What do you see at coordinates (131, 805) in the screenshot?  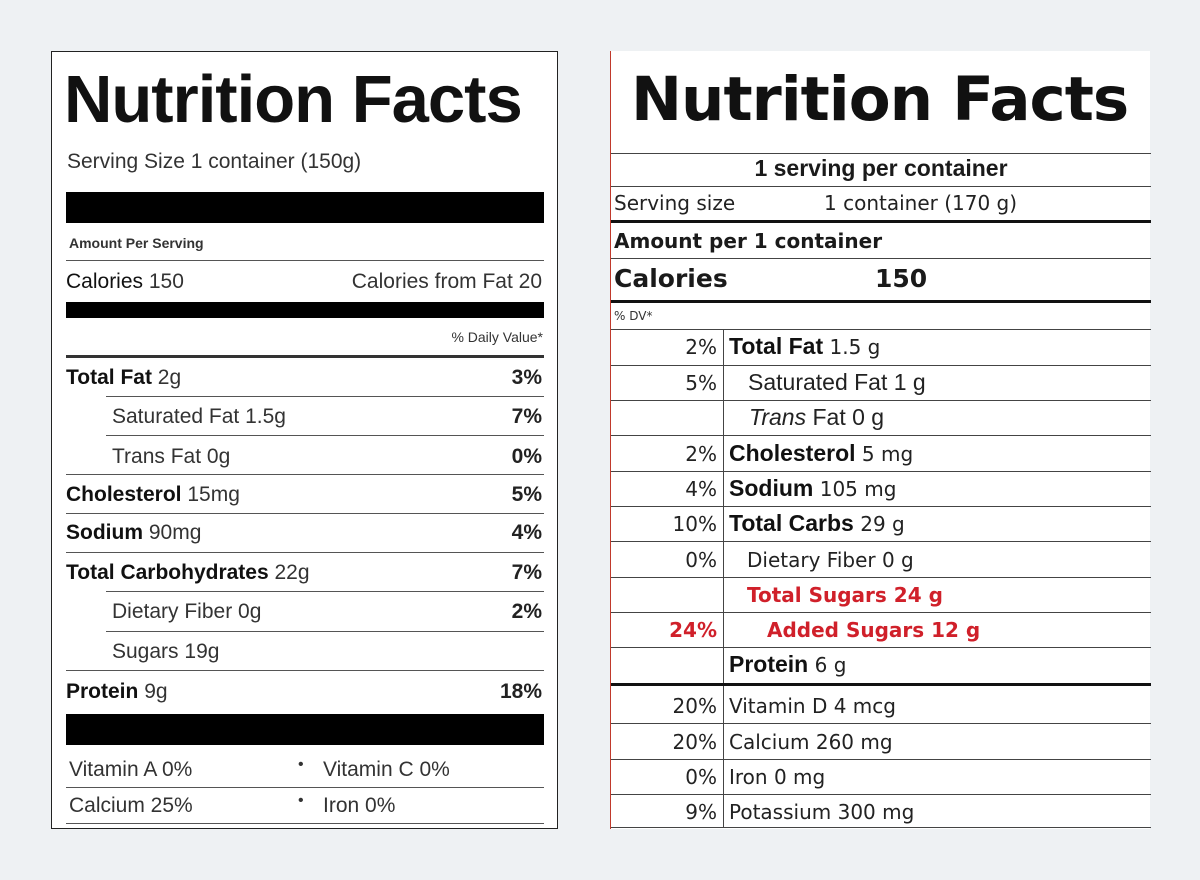 I see `old-calcium: Calcium 25%` at bounding box center [131, 805].